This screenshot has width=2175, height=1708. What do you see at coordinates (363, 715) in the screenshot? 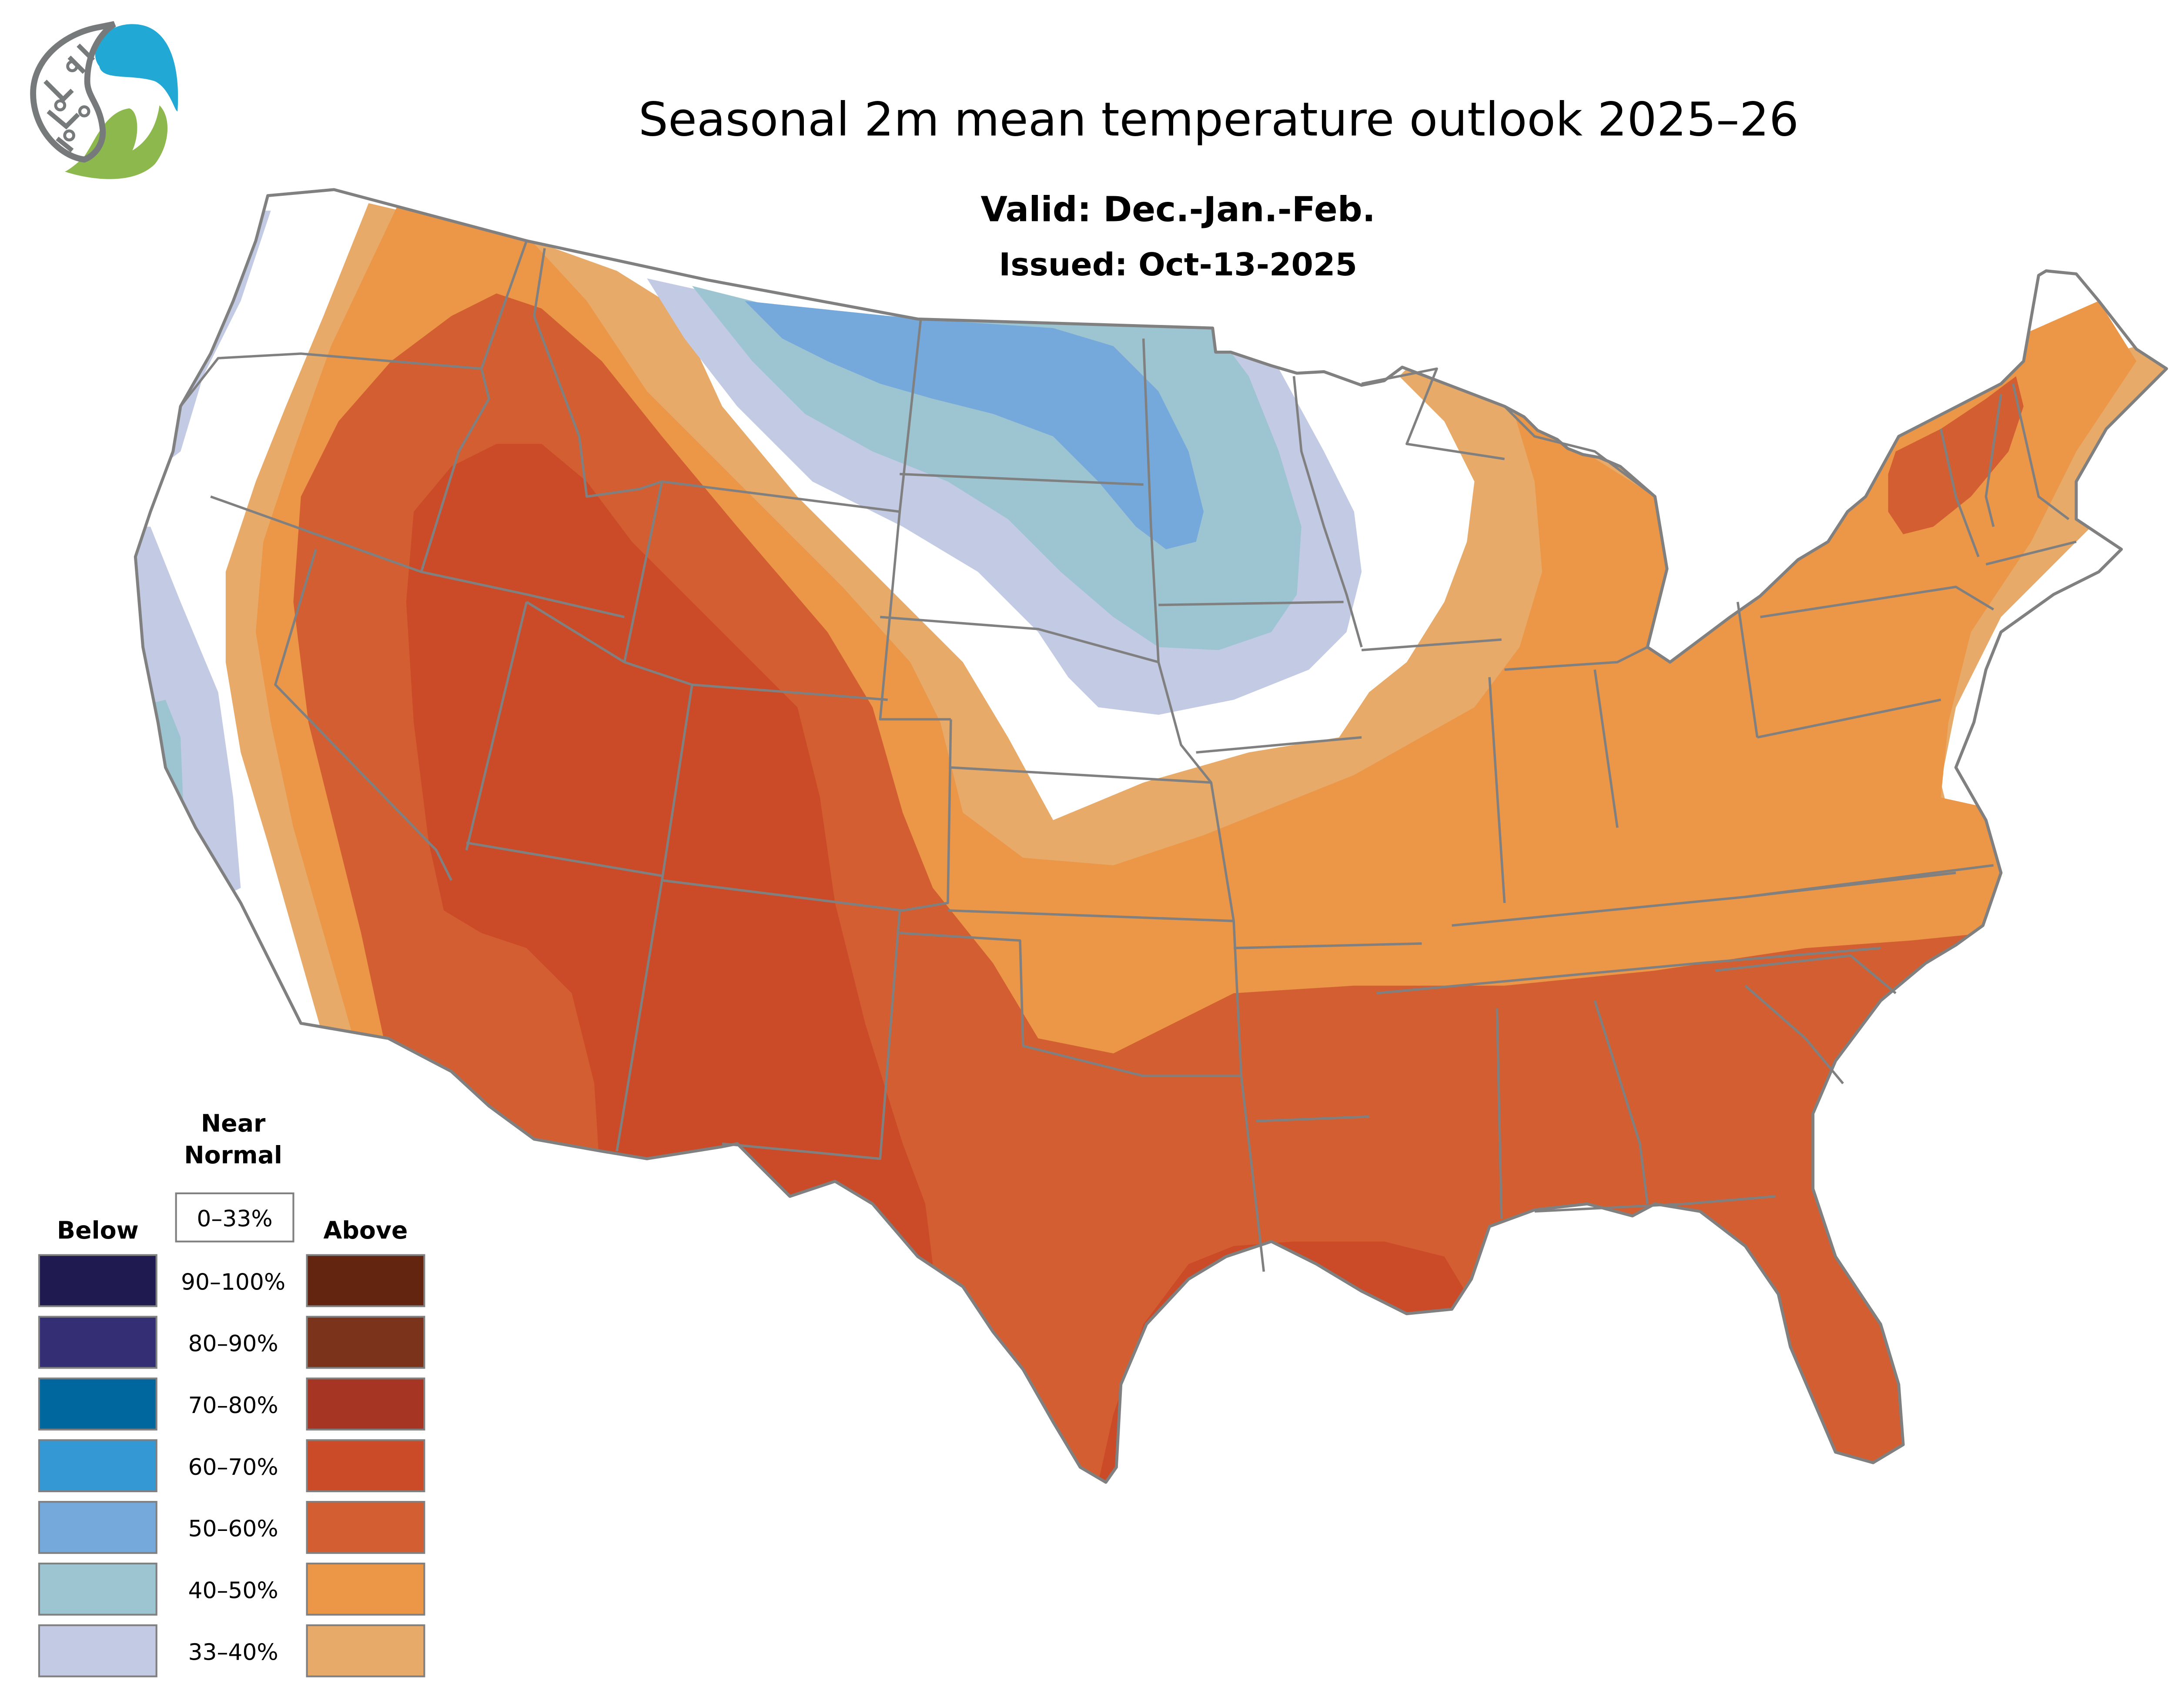
I see `border-ca-nv` at bounding box center [363, 715].